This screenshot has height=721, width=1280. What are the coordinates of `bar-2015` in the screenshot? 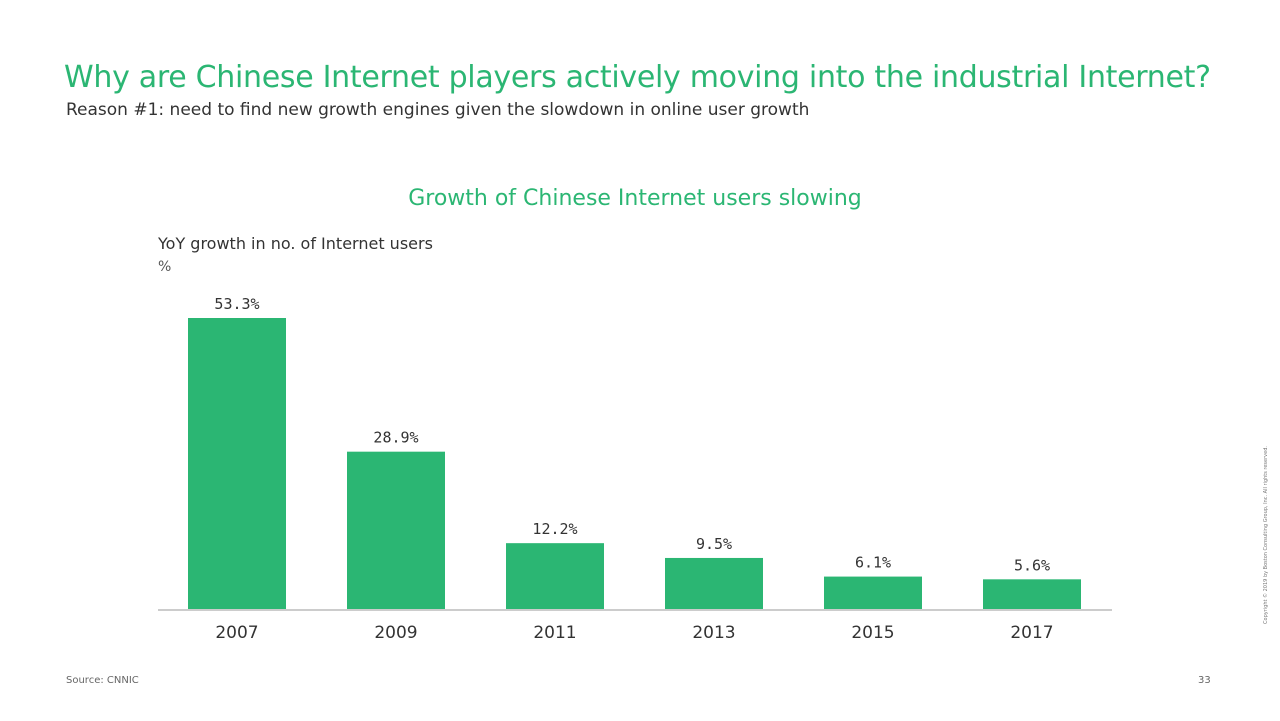 It's located at (873, 593).